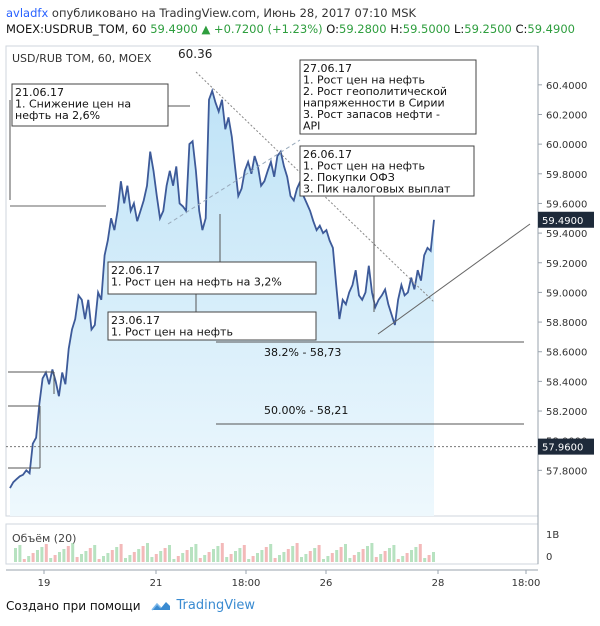 This screenshot has height=626, width=600. I want to click on last-price-tag, so click(566, 219).